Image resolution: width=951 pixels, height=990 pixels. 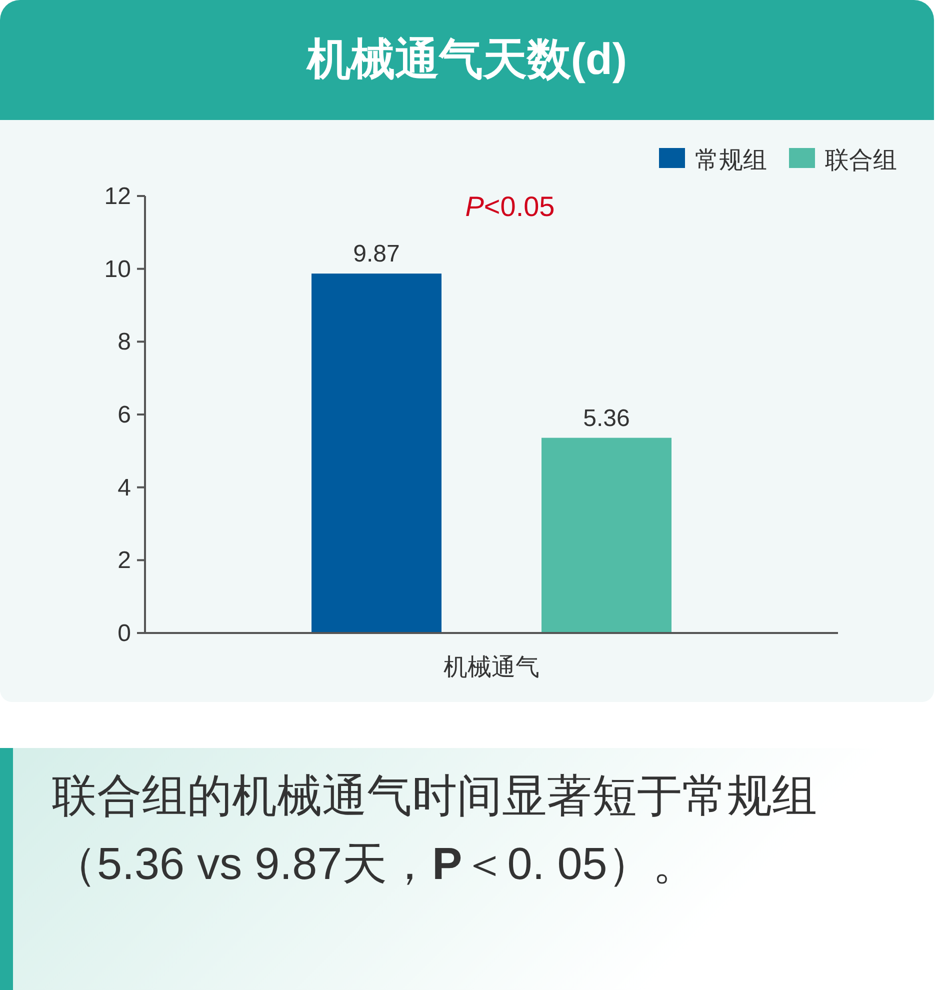 What do you see at coordinates (124, 633) in the screenshot?
I see `y-tick-label: 0` at bounding box center [124, 633].